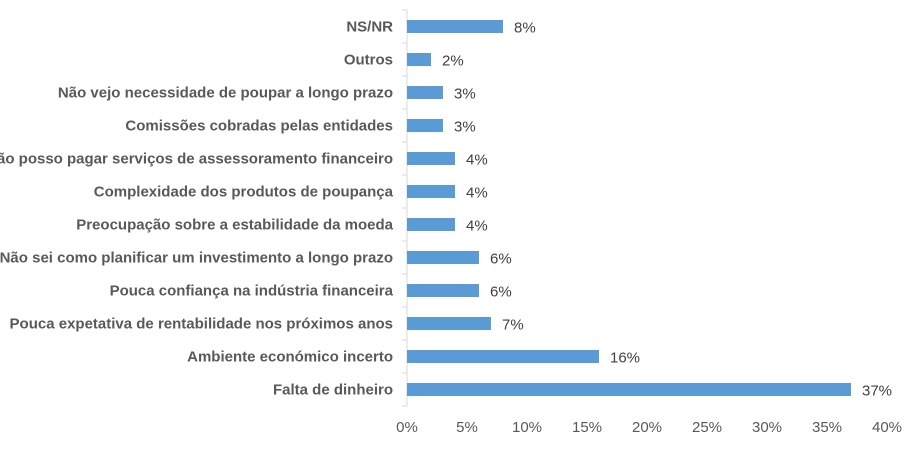  What do you see at coordinates (453, 61) in the screenshot?
I see `data-label: 2%` at bounding box center [453, 61].